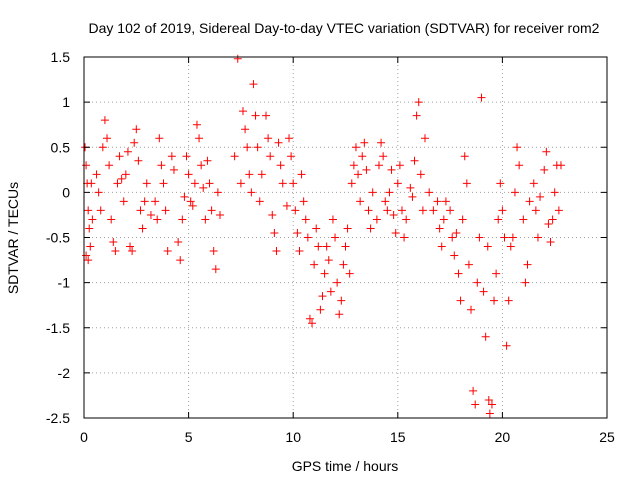 The image size is (640, 480). What do you see at coordinates (58, 418) in the screenshot?
I see `y-tick-label: -2.5` at bounding box center [58, 418].